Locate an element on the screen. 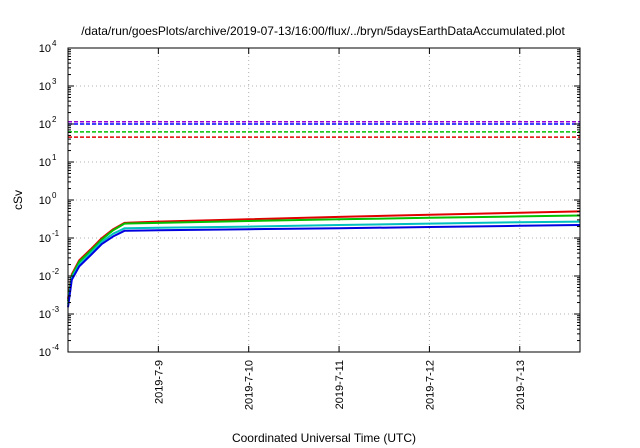 The height and width of the screenshot is (448, 640). y-tick-exponent: 3 is located at coordinates (54, 81).